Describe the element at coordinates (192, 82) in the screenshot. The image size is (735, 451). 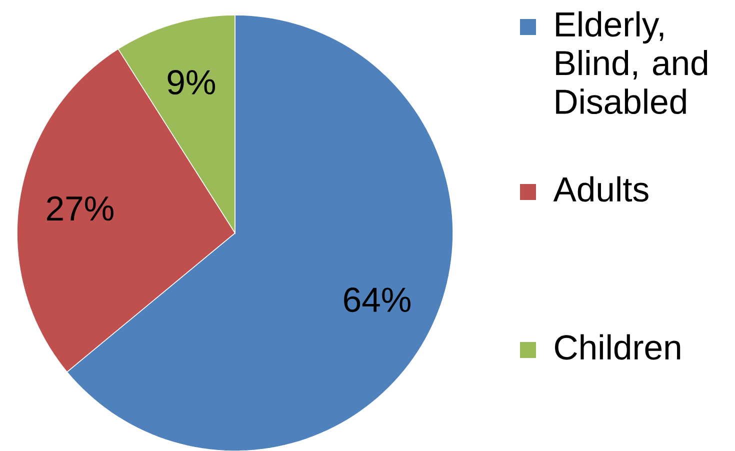
I see `data-label: 9%` at that location.